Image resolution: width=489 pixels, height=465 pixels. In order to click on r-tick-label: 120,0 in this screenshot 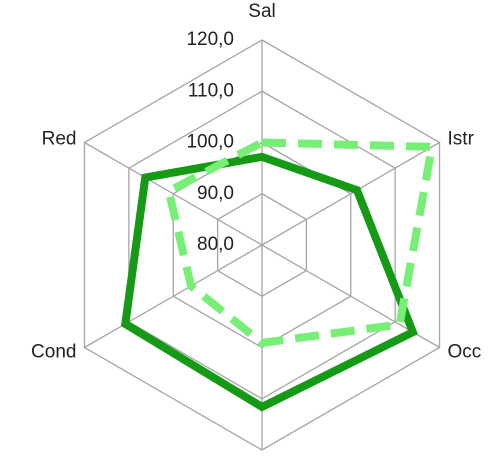, I will do `click(210, 39)`.